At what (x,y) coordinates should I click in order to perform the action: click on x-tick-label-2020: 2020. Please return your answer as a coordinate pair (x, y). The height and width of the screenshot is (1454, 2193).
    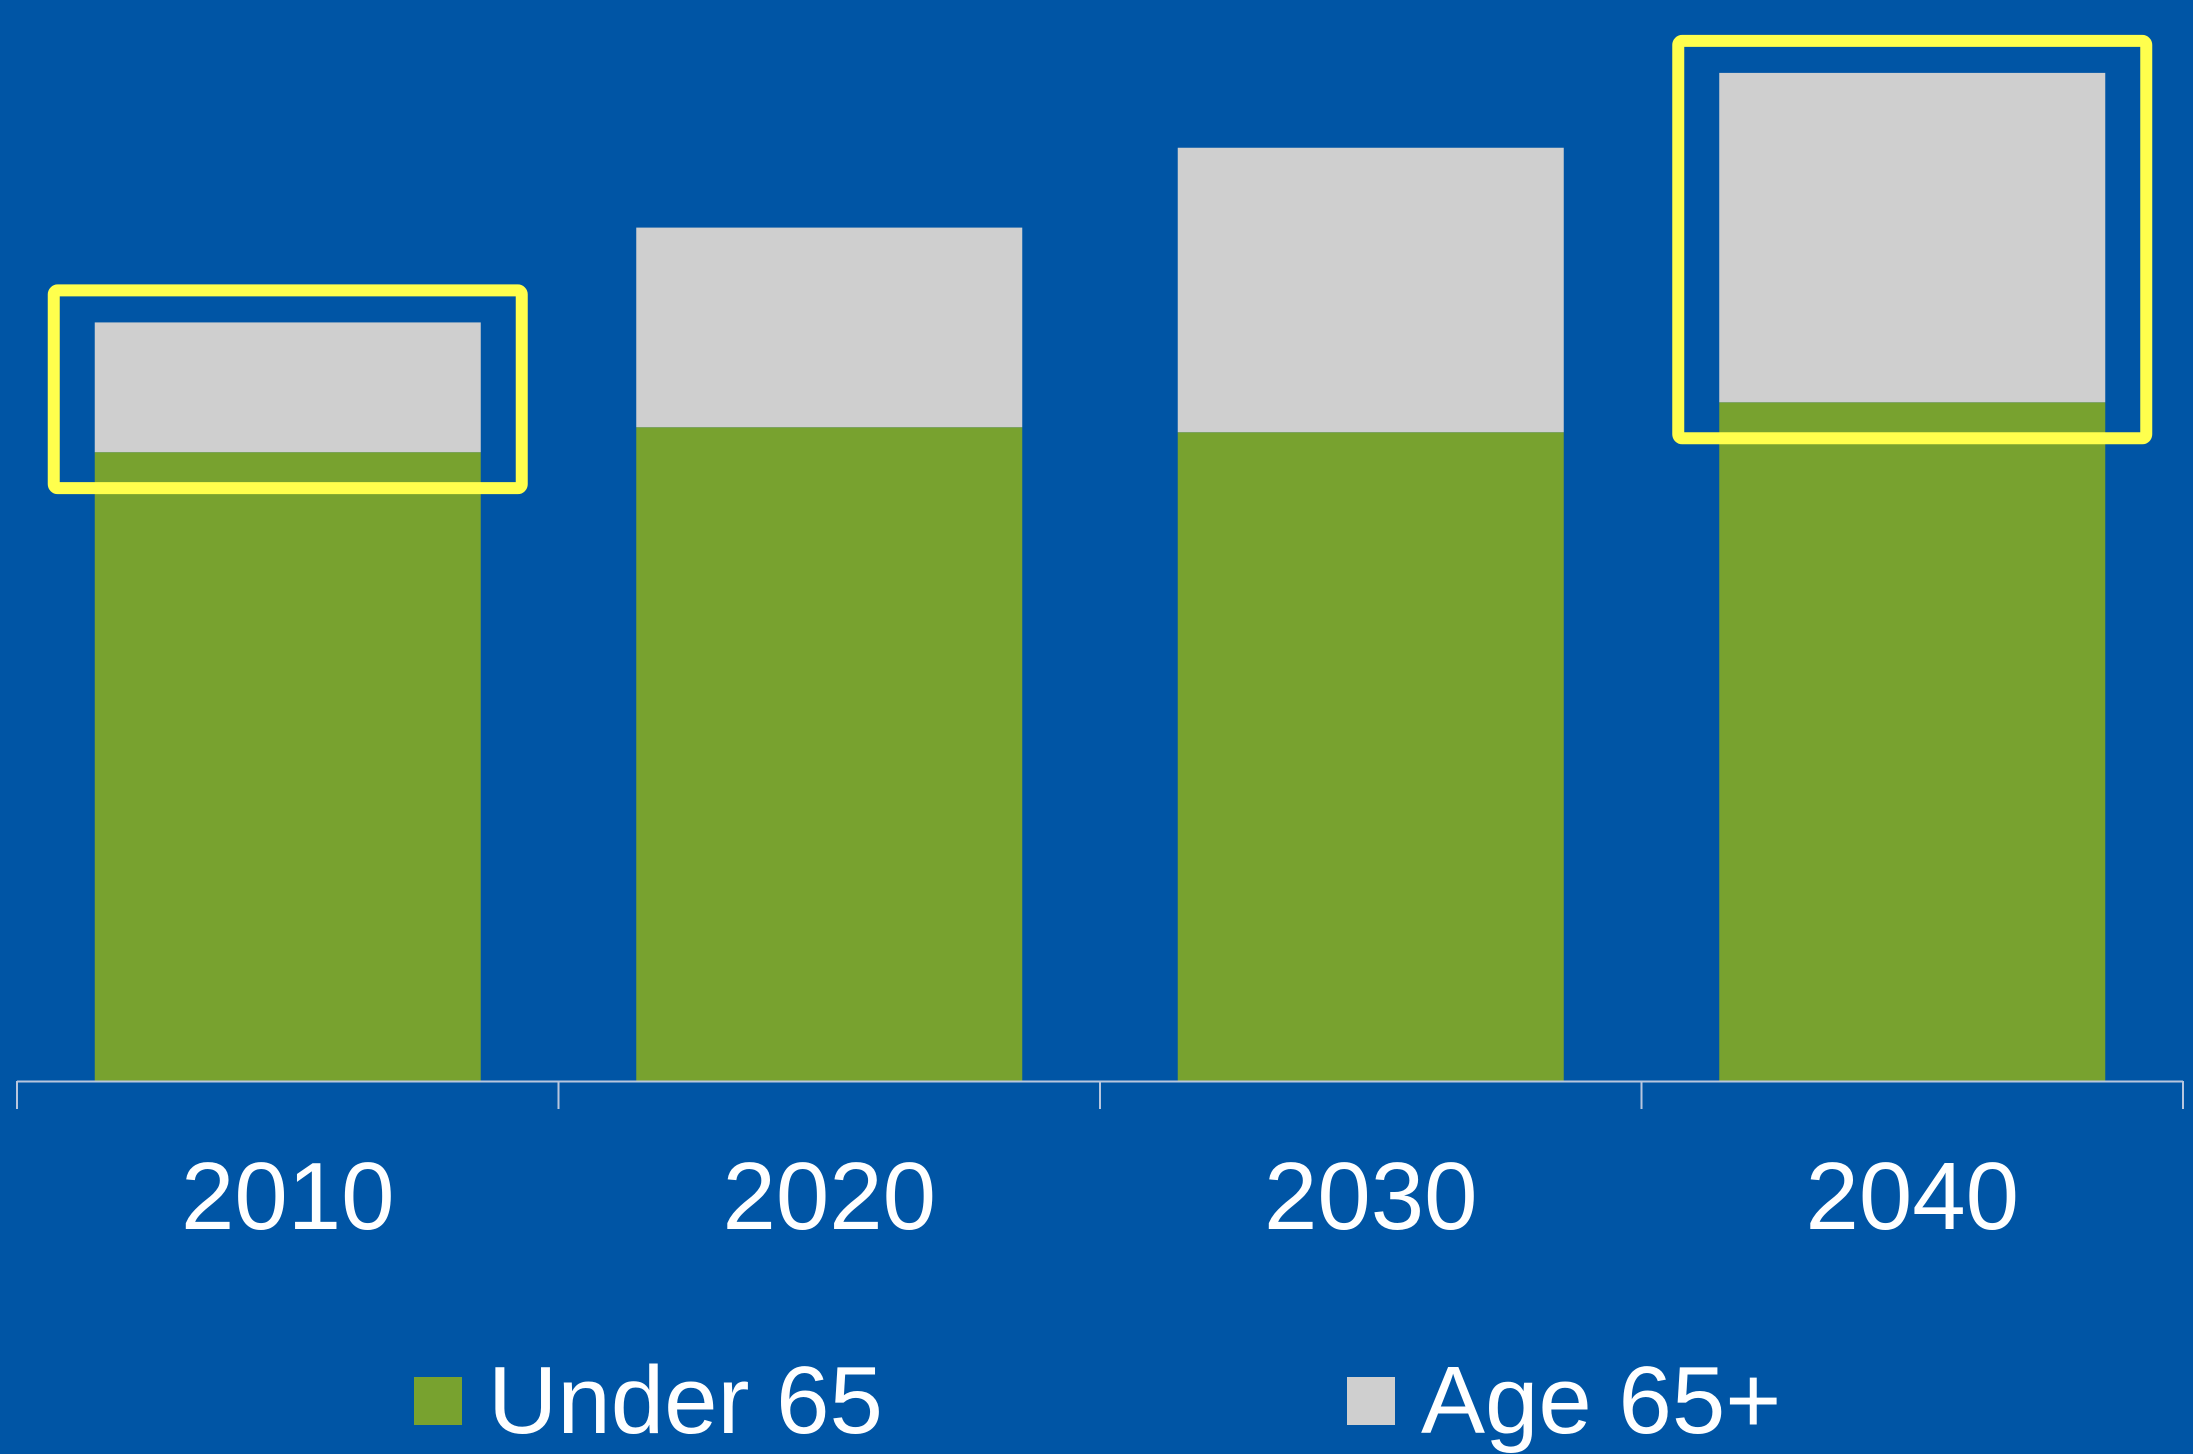
    Looking at the image, I should click on (829, 1196).